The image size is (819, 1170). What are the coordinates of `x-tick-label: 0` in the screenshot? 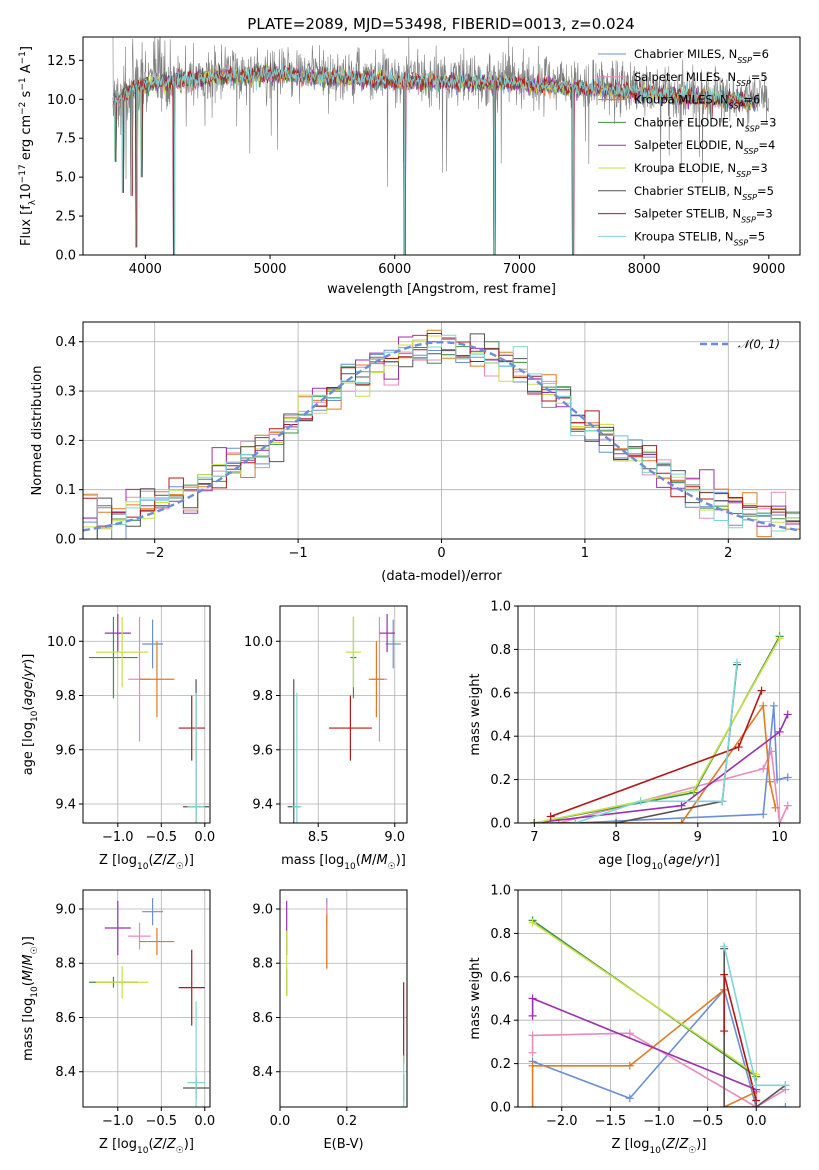 It's located at (441, 553).